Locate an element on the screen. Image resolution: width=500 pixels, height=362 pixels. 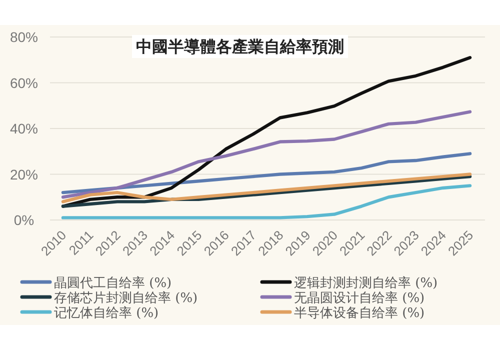
legend-label: 记忆体自给率 (%) is located at coordinates (106, 313).